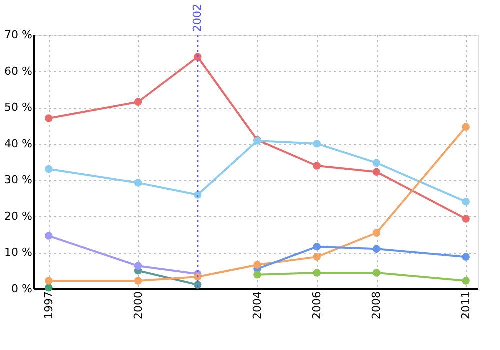 This screenshot has height=350, width=500. Describe the element at coordinates (18, 253) in the screenshot. I see `y-tick-label: 10 %` at that location.